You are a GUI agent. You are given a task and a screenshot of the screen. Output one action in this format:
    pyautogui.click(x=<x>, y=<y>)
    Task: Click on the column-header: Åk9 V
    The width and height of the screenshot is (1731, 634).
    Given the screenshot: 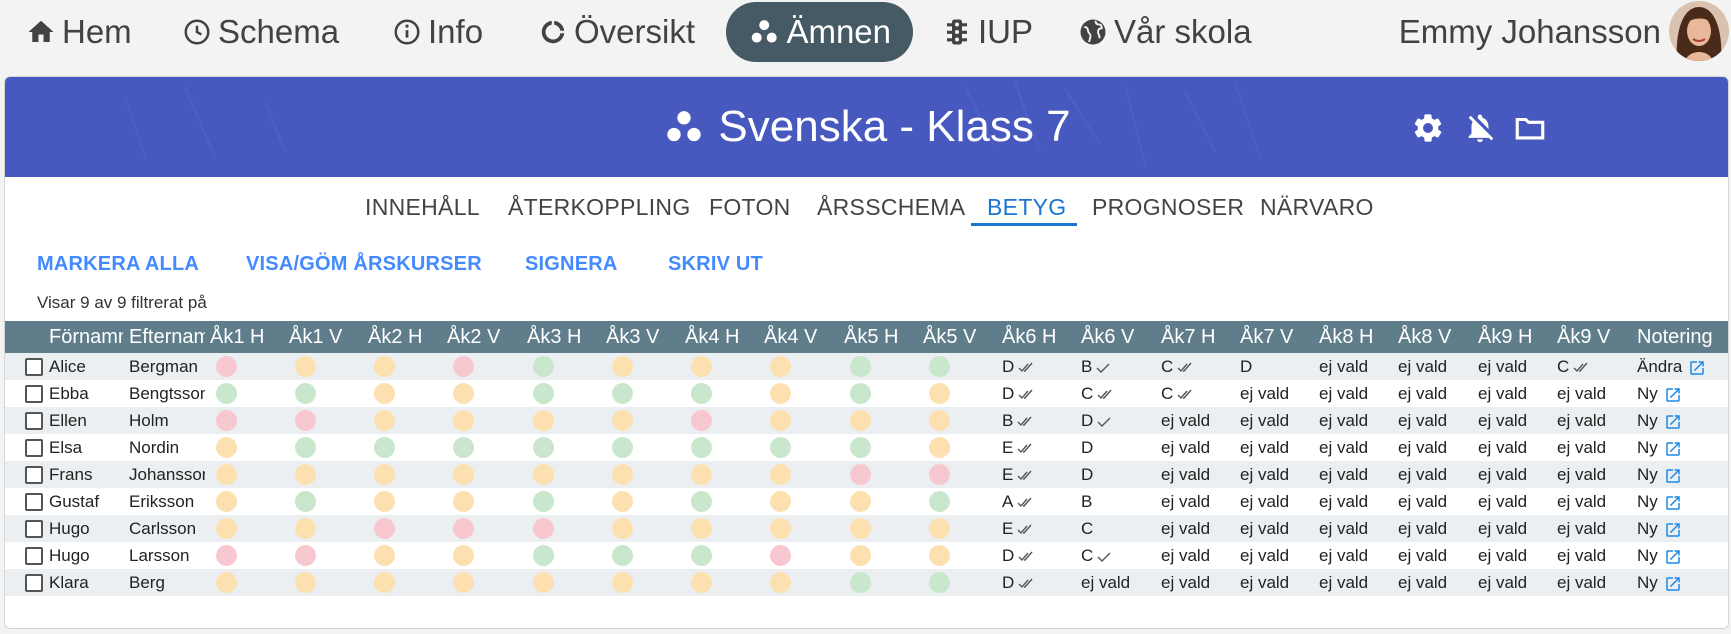 What is the action you would take?
    pyautogui.click(x=1584, y=337)
    